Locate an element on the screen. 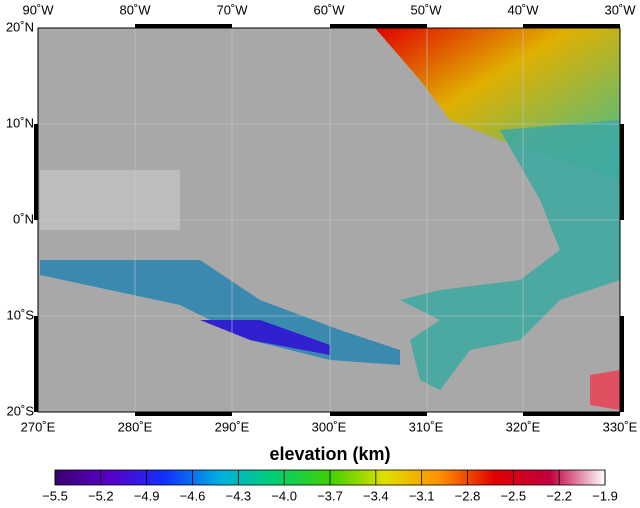 This screenshot has height=508, width=640. bottom-label: 330˚E is located at coordinates (620, 426).